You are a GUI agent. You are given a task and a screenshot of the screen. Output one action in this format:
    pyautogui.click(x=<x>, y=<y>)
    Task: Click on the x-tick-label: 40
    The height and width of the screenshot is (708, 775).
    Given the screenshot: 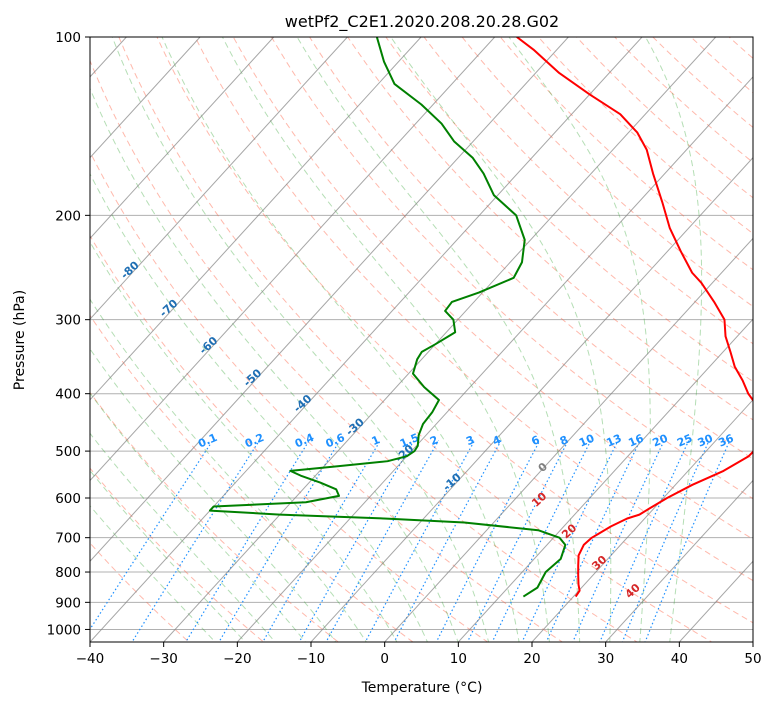 What is the action you would take?
    pyautogui.click(x=679, y=659)
    